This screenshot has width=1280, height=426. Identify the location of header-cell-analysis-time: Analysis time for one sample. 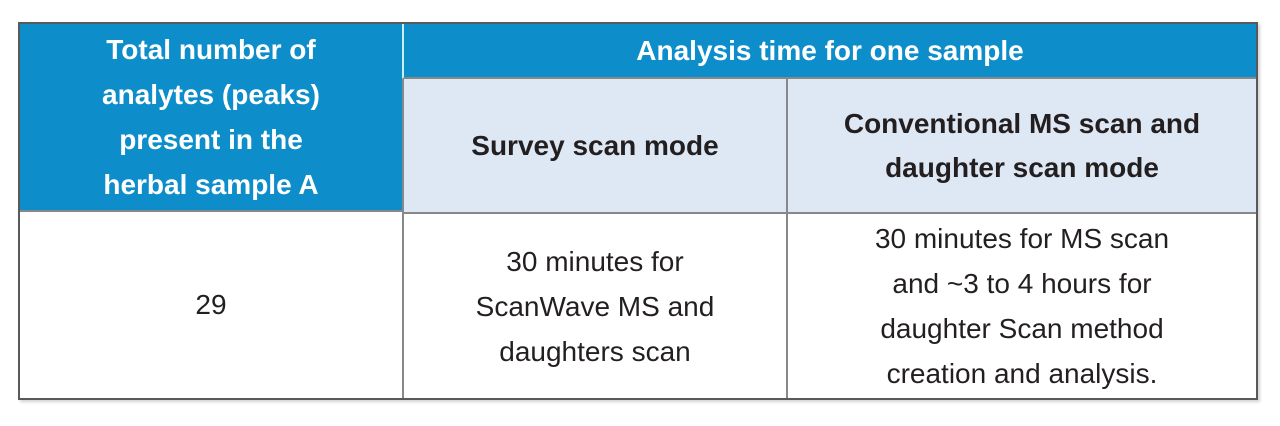
(829, 51).